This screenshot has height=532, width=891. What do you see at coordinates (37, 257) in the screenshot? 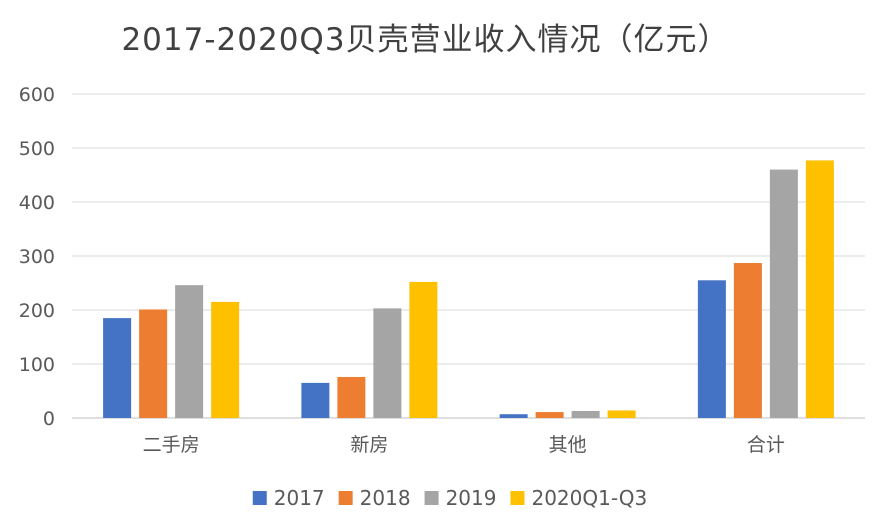
I see `y-tick-label: 300` at bounding box center [37, 257].